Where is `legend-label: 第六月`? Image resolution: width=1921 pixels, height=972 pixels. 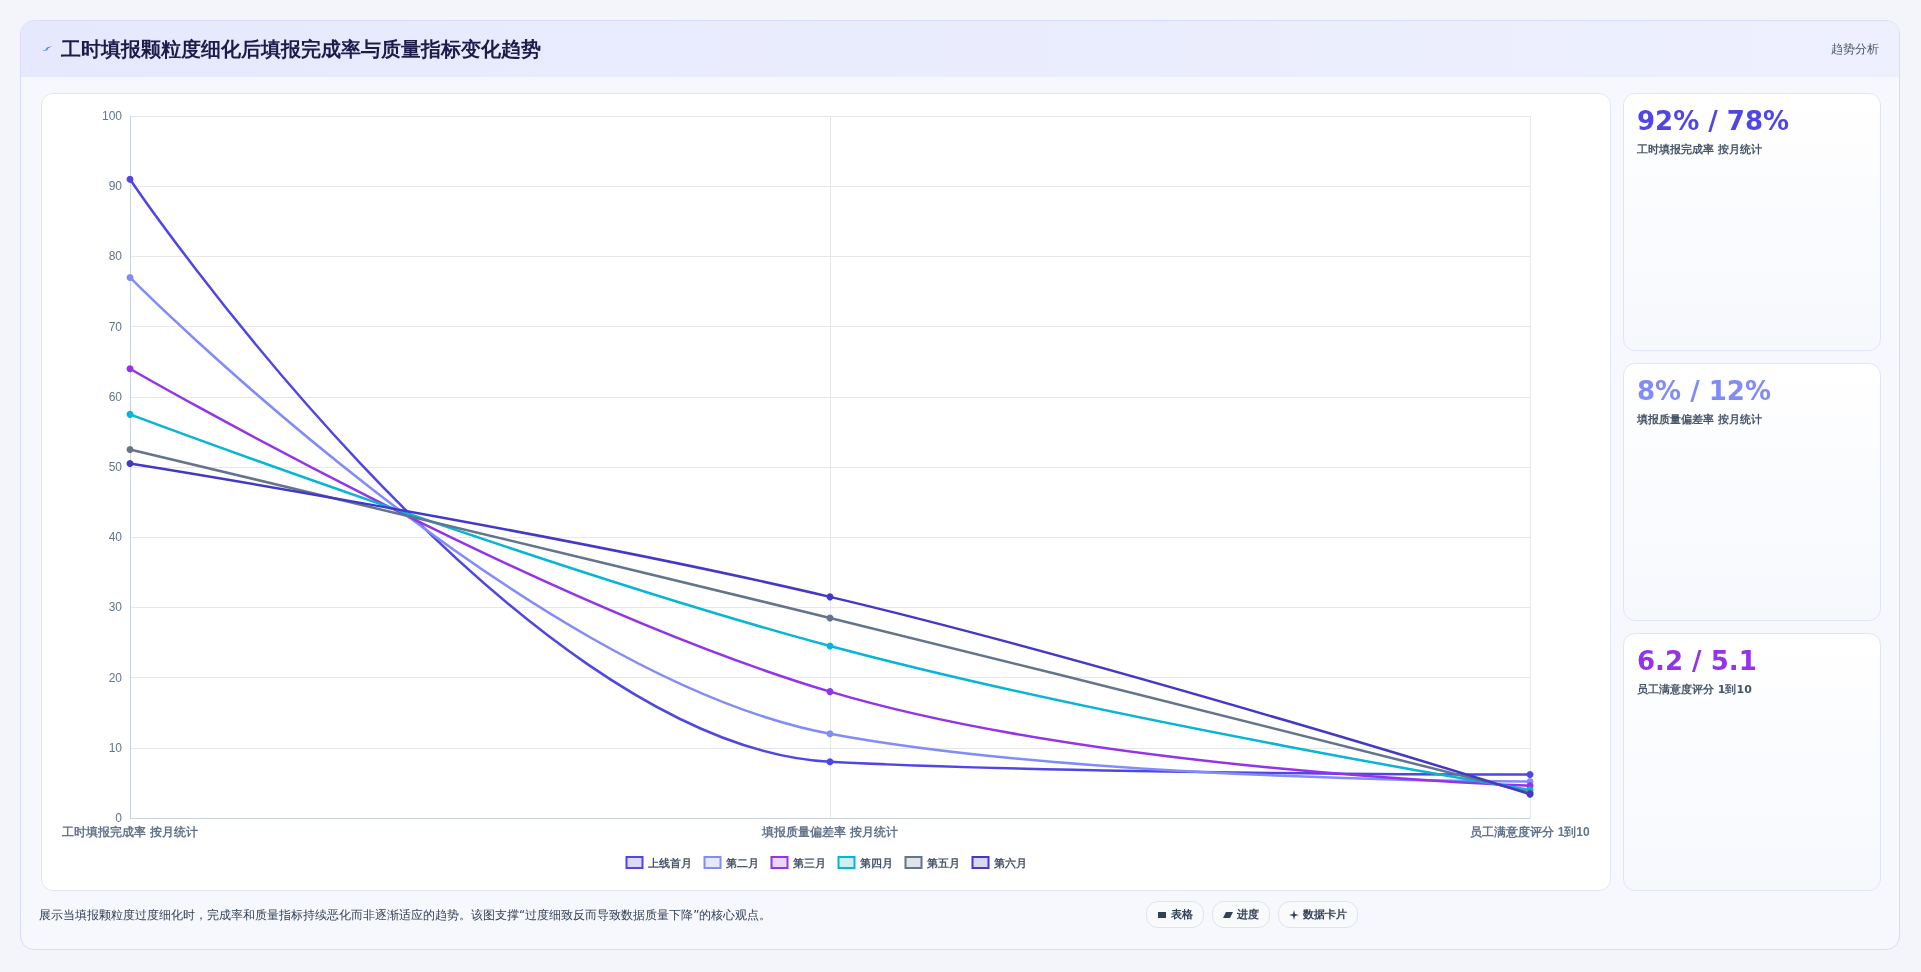 legend-label: 第六月 is located at coordinates (1009, 862).